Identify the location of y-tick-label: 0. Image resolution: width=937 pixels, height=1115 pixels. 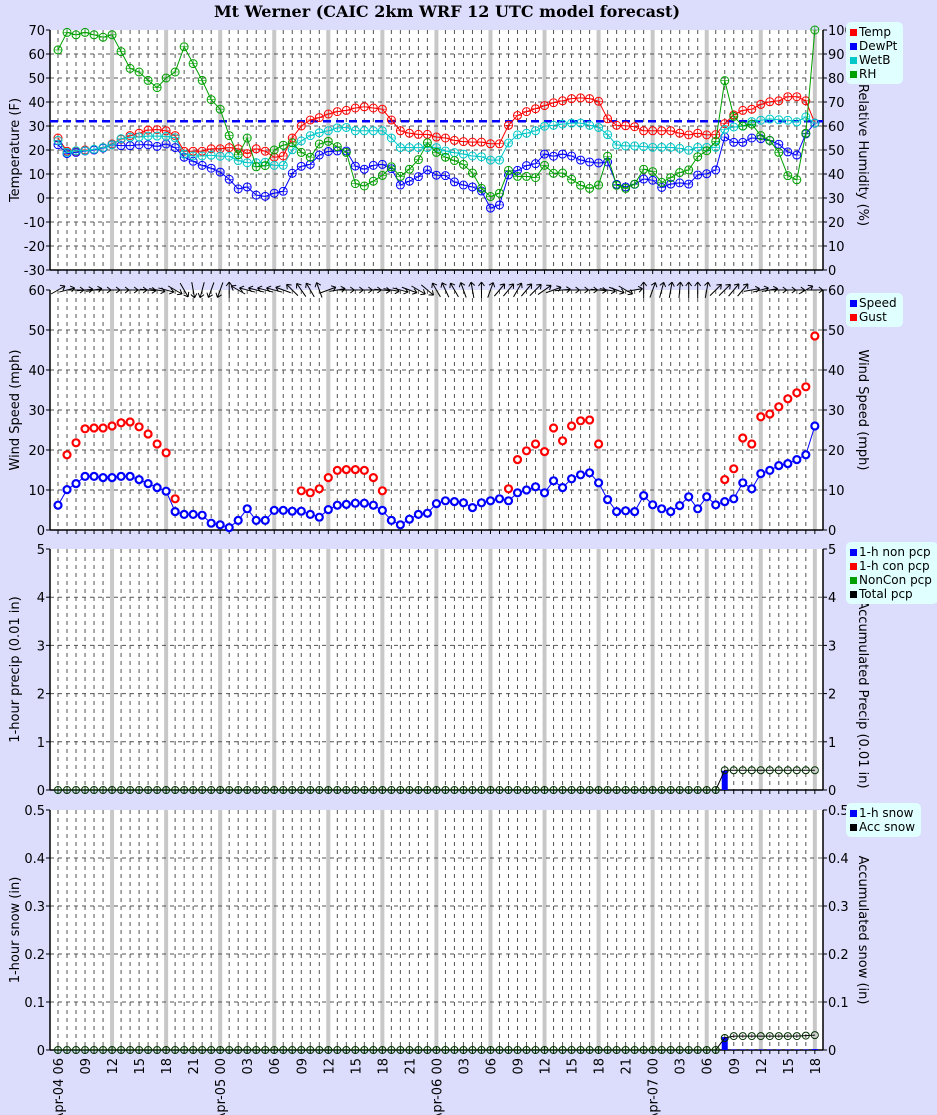
(41, 199).